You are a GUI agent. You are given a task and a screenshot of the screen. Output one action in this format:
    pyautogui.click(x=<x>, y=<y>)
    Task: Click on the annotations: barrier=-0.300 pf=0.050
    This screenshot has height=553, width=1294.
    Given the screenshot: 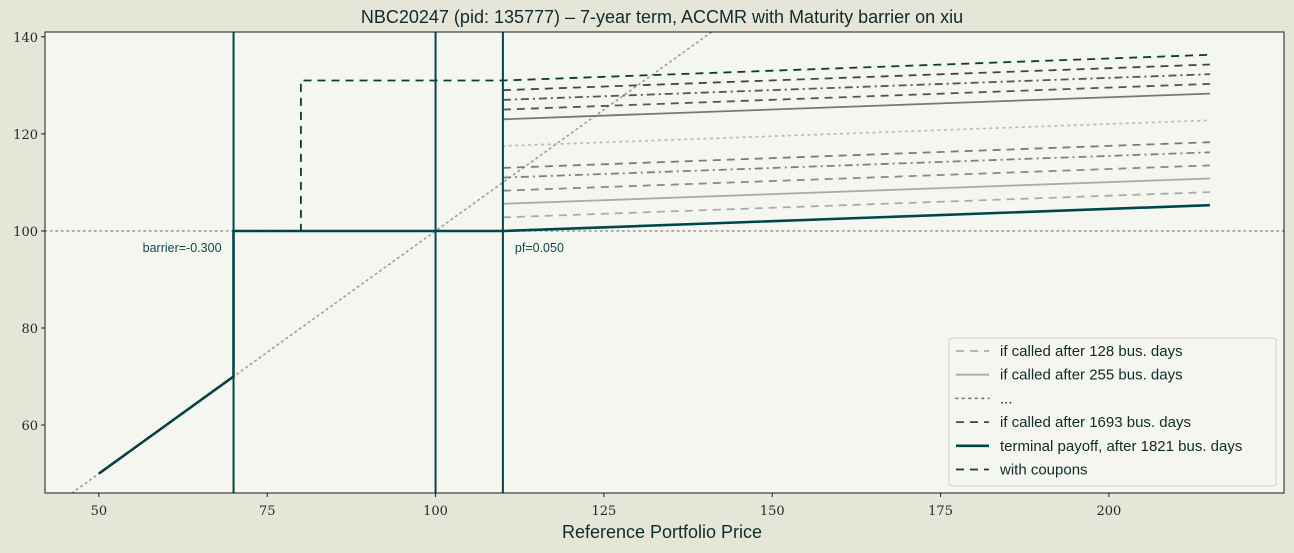 What is the action you would take?
    pyautogui.click(x=353, y=248)
    